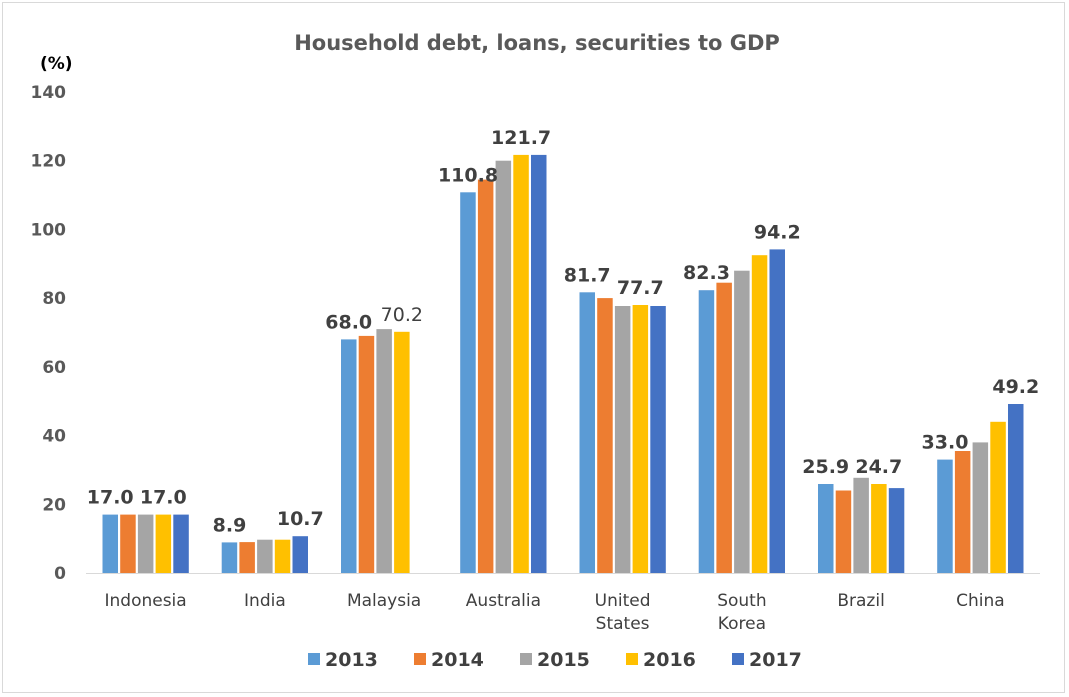  What do you see at coordinates (742, 624) in the screenshot?
I see `x-tick-label: Korea` at bounding box center [742, 624].